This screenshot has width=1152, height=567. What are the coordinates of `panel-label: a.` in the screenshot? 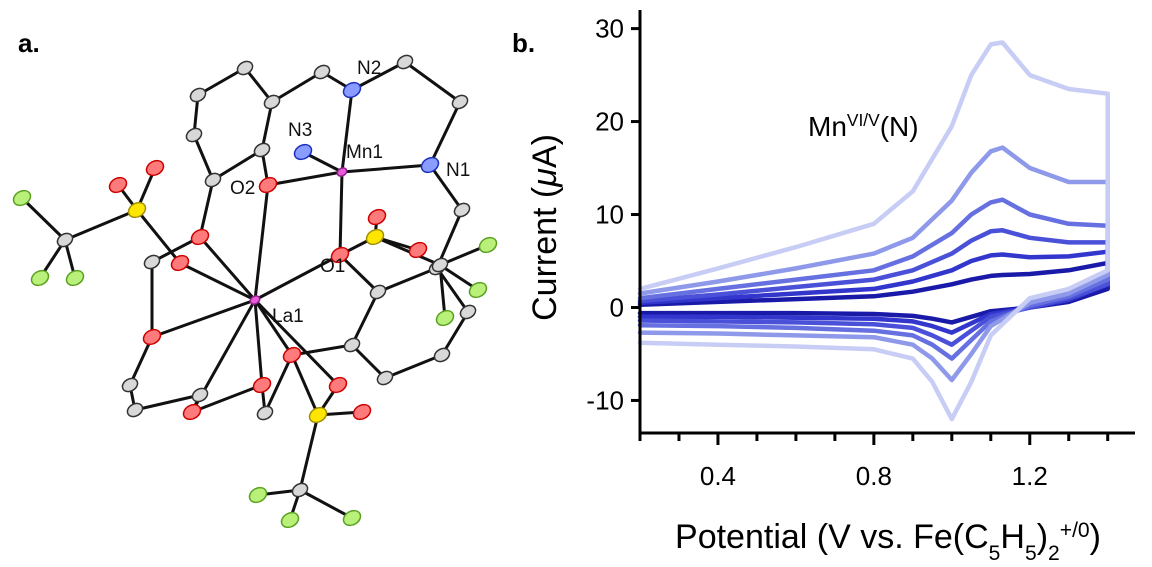 It's located at (29, 43).